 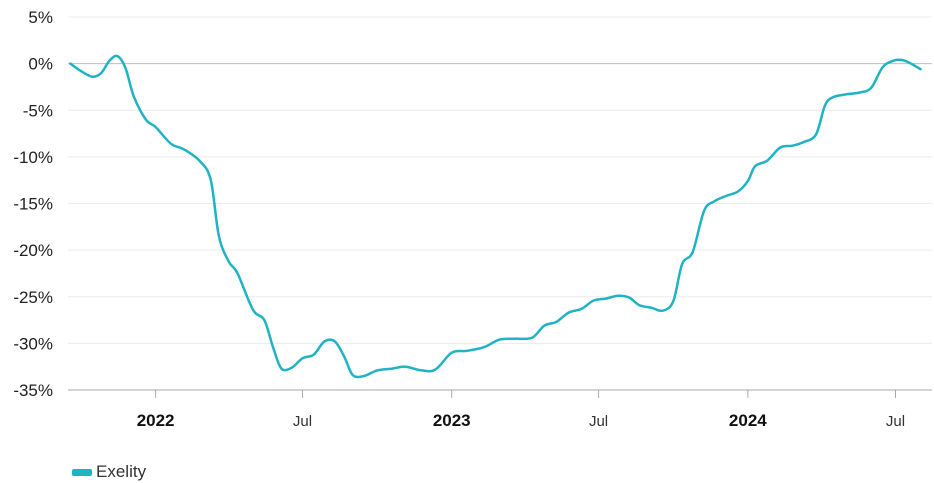 I want to click on x-axis: 2022 Jul 2023 Jul 2024 Jul, so click(x=521, y=410).